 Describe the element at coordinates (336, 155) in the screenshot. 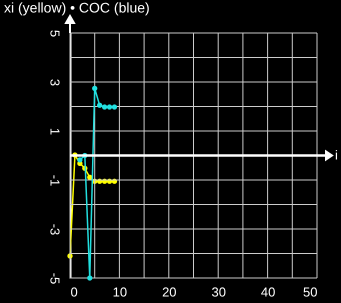

I see `x-axis-title: i` at that location.